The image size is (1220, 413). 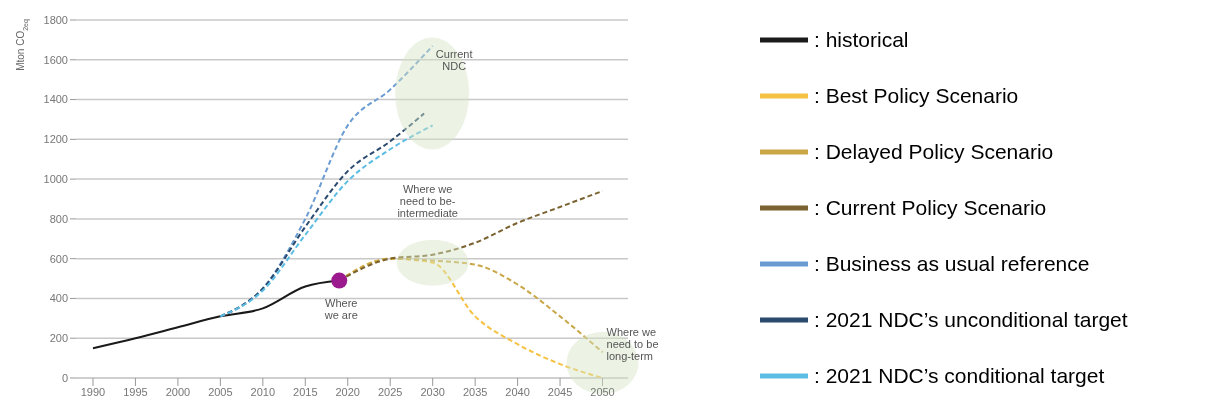 I want to click on legend-label: : Business as usual reference, so click(x=952, y=264).